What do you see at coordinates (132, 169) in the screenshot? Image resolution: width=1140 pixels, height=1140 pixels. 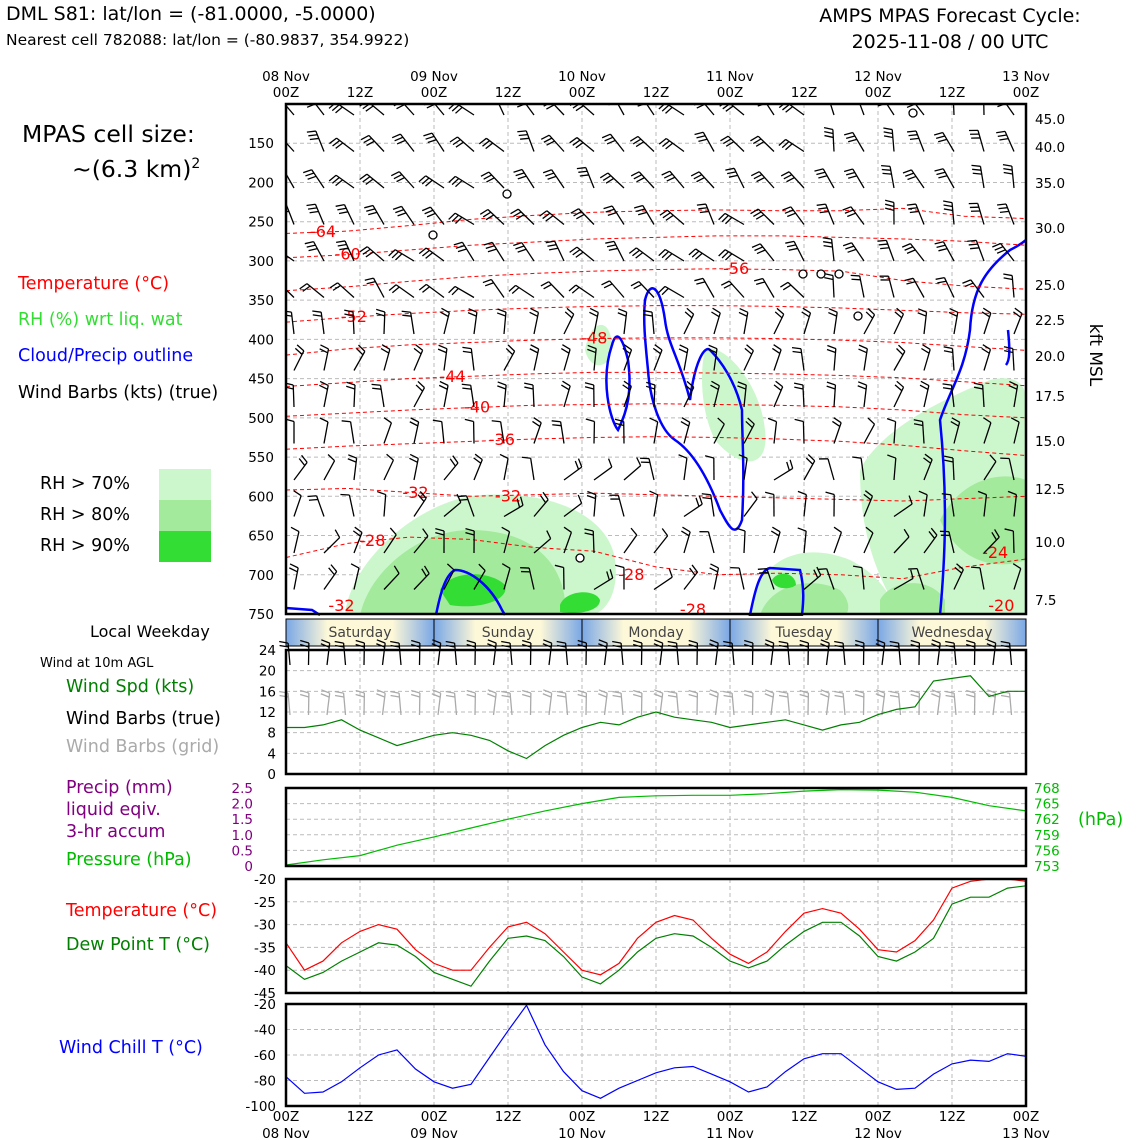 I see `cell-size-number: ~(6.3 km)` at bounding box center [132, 169].